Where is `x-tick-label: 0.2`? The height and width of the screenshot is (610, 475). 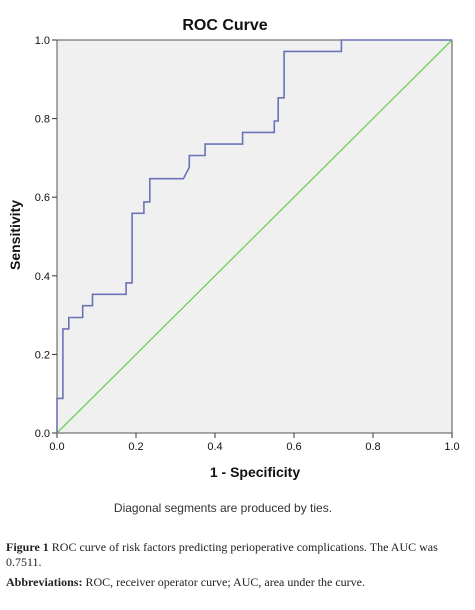
x-tick-label: 0.2 is located at coordinates (135, 447).